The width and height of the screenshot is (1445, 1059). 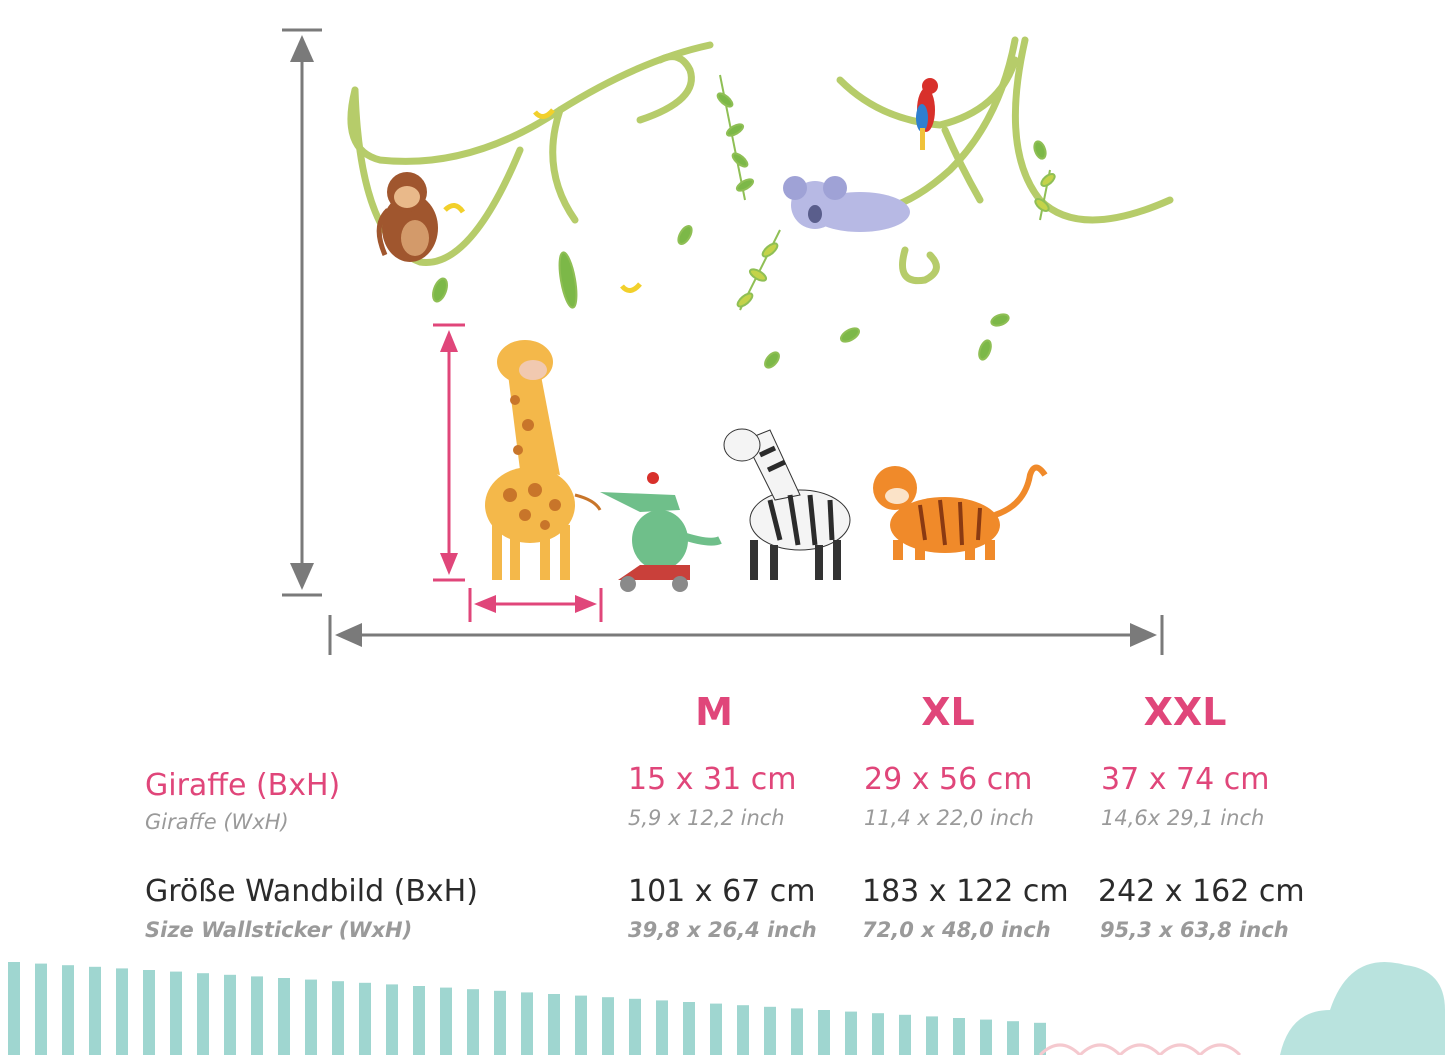 I want to click on wall-cm-m: 101 x 67 cm, so click(x=722, y=891).